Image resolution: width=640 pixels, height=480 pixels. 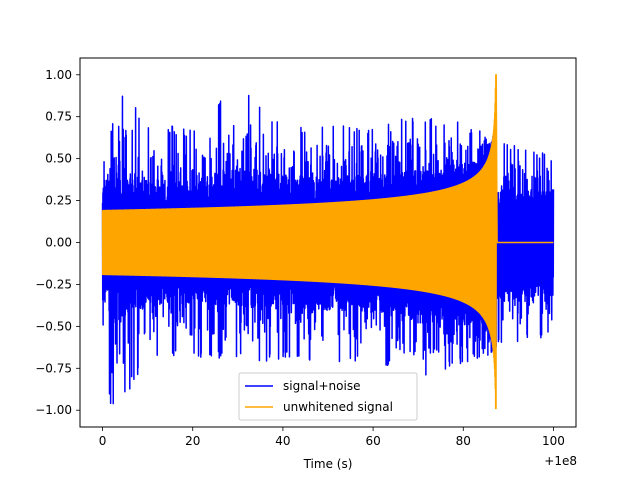 What do you see at coordinates (553, 441) in the screenshot?
I see `x-tick-label: 100` at bounding box center [553, 441].